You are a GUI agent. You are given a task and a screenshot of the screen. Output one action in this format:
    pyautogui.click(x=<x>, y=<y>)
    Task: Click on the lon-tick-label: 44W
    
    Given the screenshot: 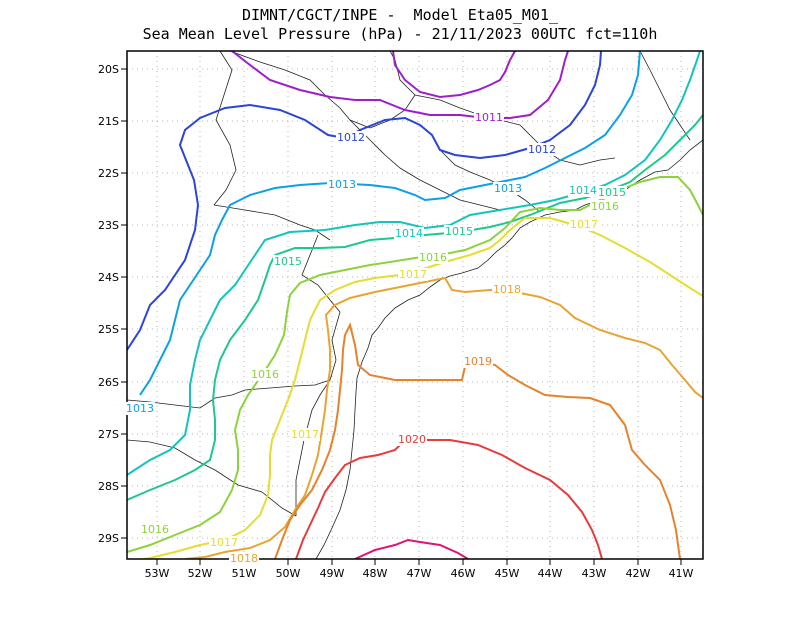 What is the action you would take?
    pyautogui.click(x=550, y=573)
    